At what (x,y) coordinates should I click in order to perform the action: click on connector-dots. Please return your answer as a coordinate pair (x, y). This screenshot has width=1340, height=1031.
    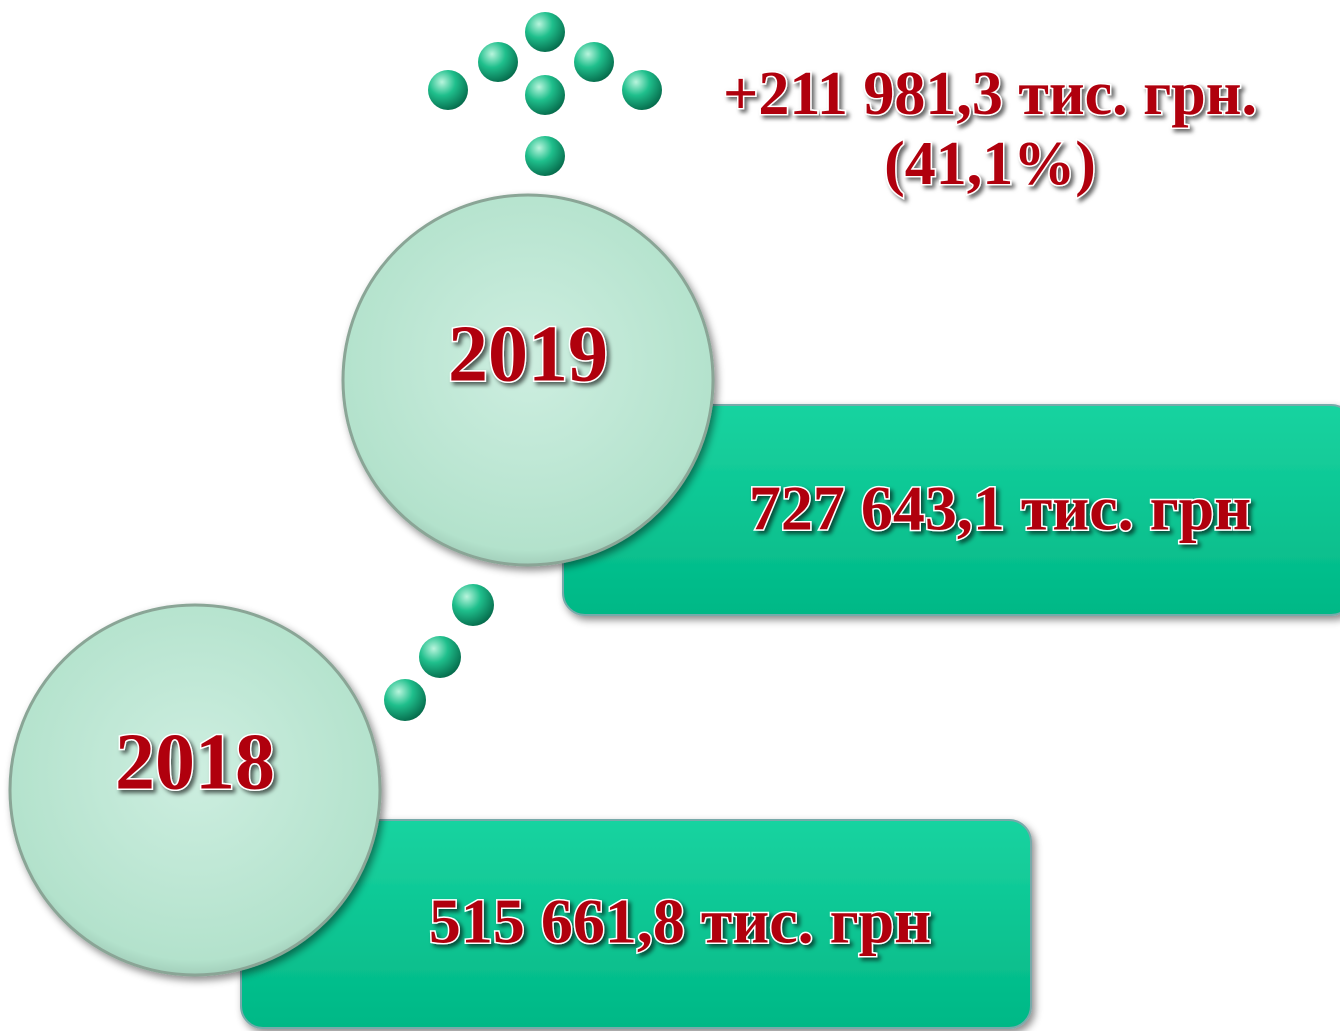
    Looking at the image, I should click on (439, 652).